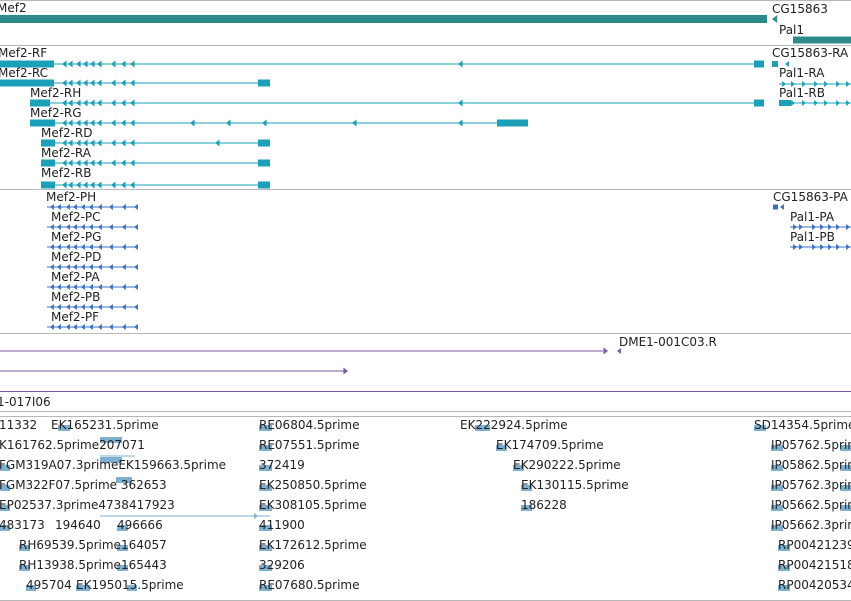 The height and width of the screenshot is (601, 851). What do you see at coordinates (19, 425) in the screenshot?
I see `est-label: 11332` at bounding box center [19, 425].